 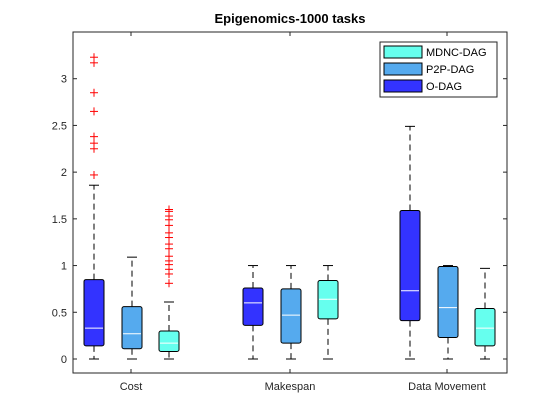 I want to click on box-mdnc-dag-makespan, so click(x=328, y=312).